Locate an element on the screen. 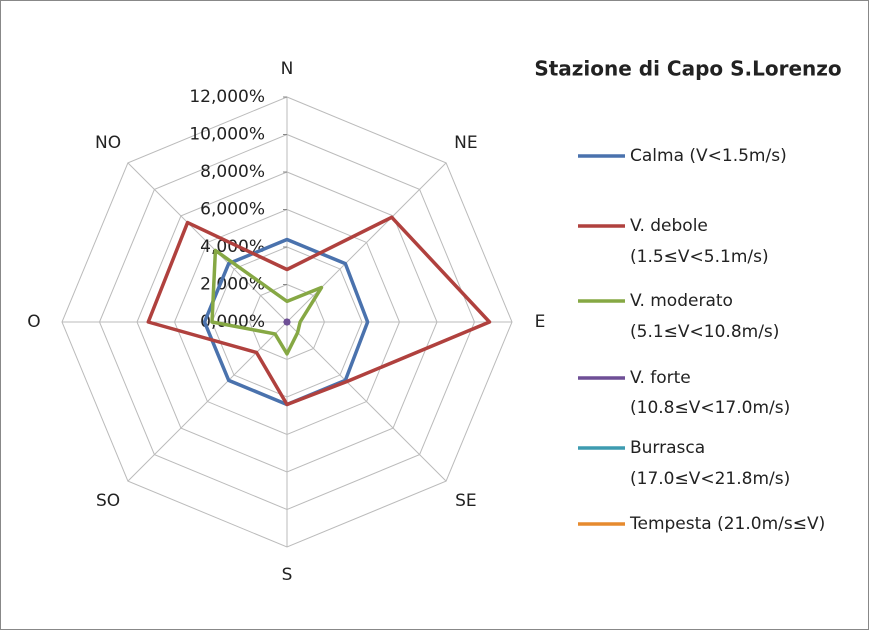 This screenshot has width=869, height=630. legend-line: (5.1≤V<10.8m/s) is located at coordinates (704, 332).